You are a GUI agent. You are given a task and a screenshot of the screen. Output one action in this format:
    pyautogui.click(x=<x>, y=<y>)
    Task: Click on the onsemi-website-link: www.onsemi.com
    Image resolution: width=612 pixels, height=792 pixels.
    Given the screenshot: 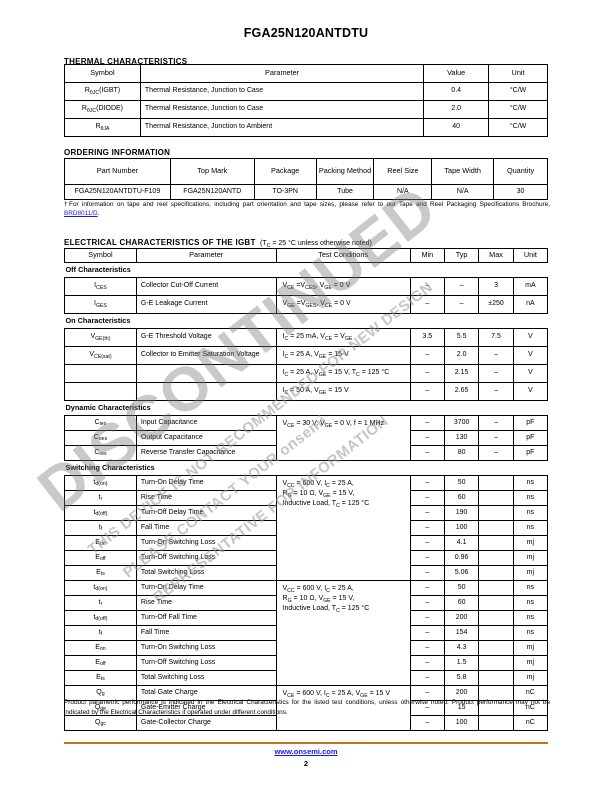 What is the action you would take?
    pyautogui.click(x=306, y=751)
    